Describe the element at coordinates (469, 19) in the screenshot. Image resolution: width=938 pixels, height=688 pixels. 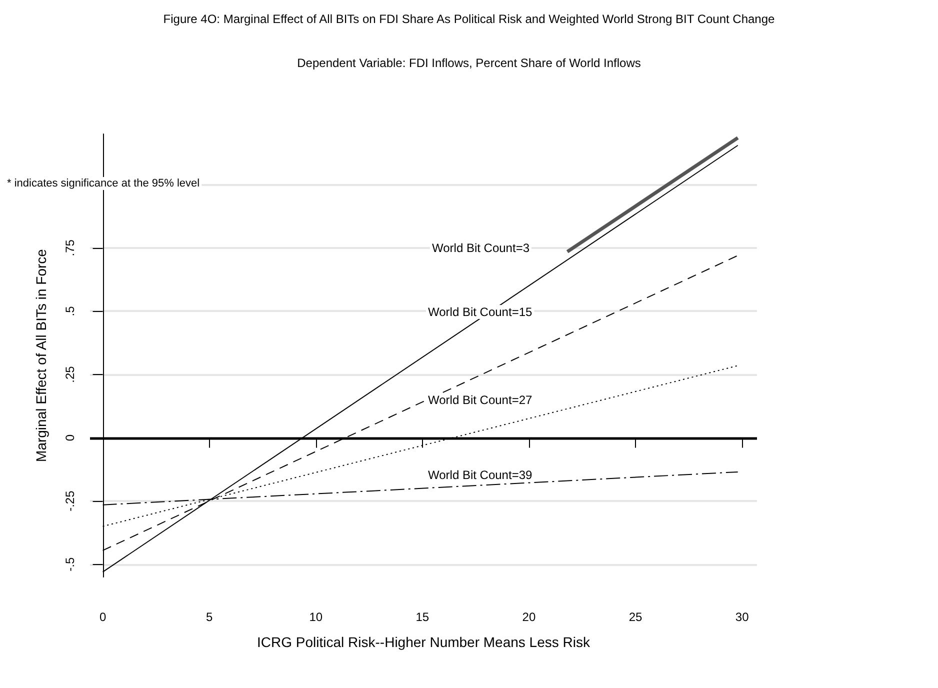
I see `chart-title: Figure 4O: Marginal Effect of All BITs on FDI Share As Political Risk and Weighted World Strong BIT Count Change` at that location.